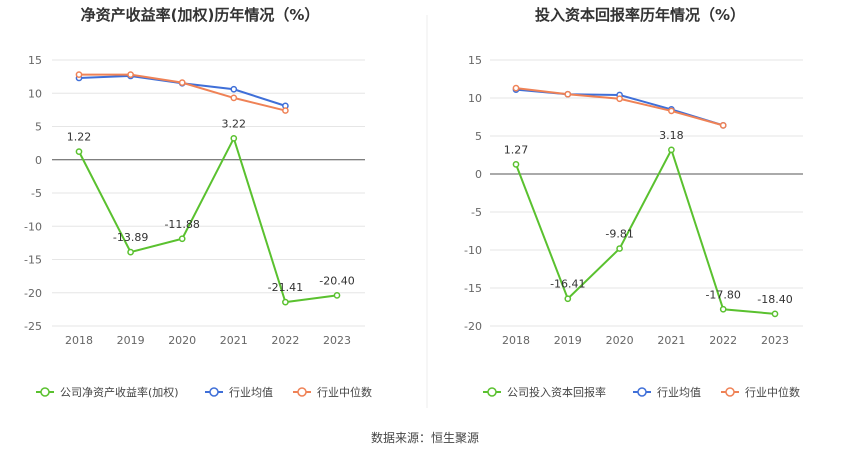 This screenshot has height=463, width=850. Describe the element at coordinates (285, 287) in the screenshot. I see `data-label: -21.41` at that location.